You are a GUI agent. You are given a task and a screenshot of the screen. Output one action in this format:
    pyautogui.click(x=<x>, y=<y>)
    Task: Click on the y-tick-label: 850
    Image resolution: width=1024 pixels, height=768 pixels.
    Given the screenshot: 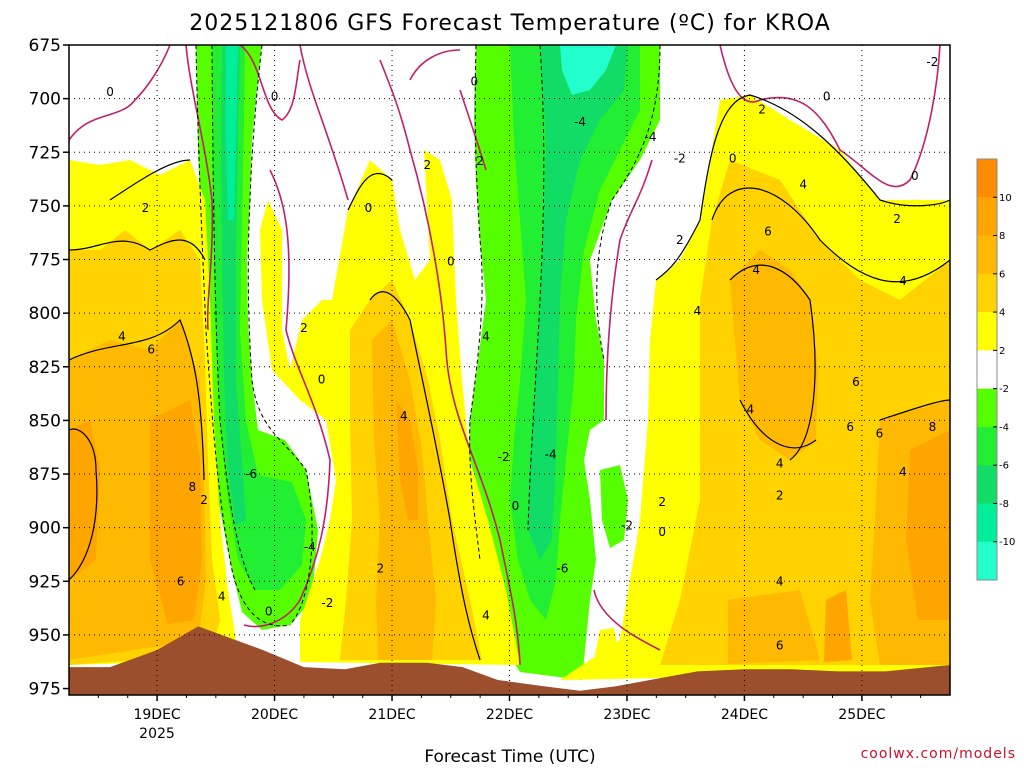 What is the action you would take?
    pyautogui.click(x=45, y=421)
    